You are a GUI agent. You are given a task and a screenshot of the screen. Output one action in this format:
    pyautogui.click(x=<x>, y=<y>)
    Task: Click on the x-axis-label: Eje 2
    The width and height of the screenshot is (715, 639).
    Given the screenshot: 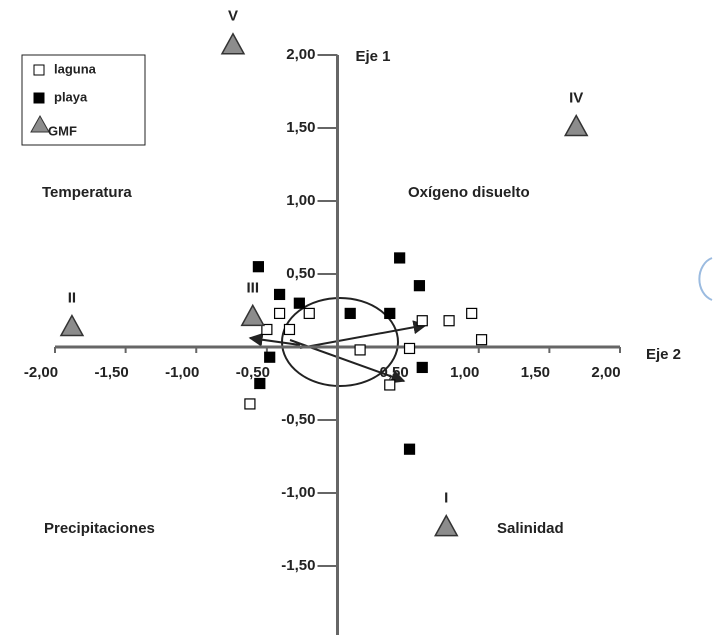 What is the action you would take?
    pyautogui.click(x=663, y=354)
    